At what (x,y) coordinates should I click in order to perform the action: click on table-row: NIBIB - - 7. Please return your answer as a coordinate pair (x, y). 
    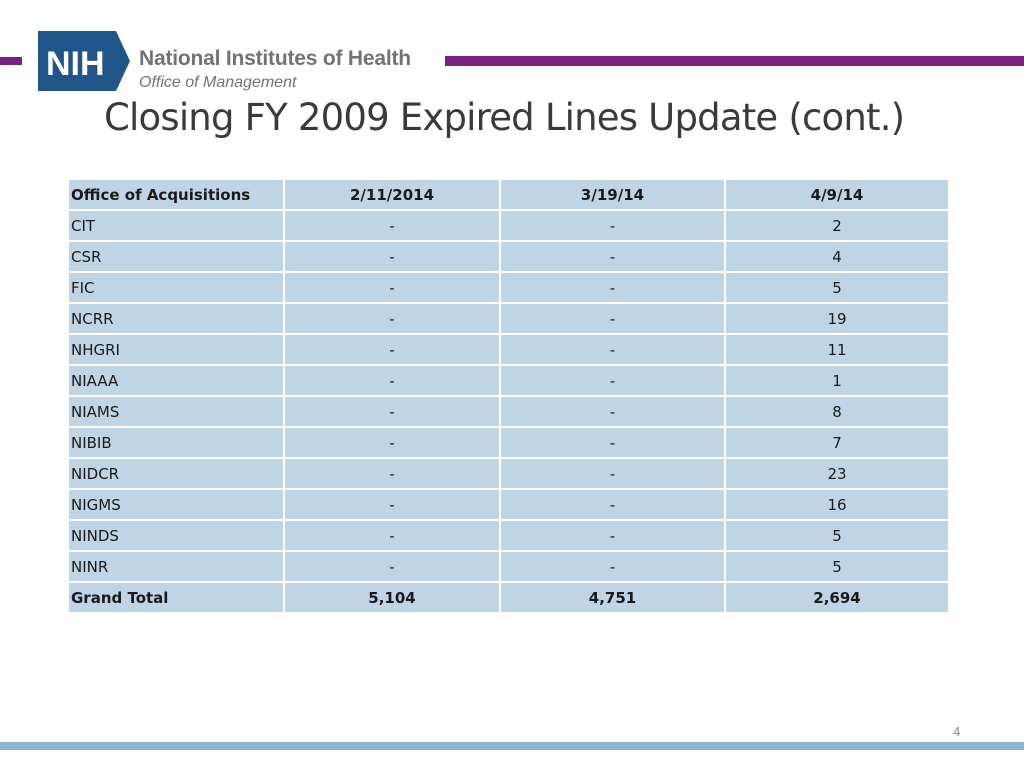
    Looking at the image, I should click on (508, 442).